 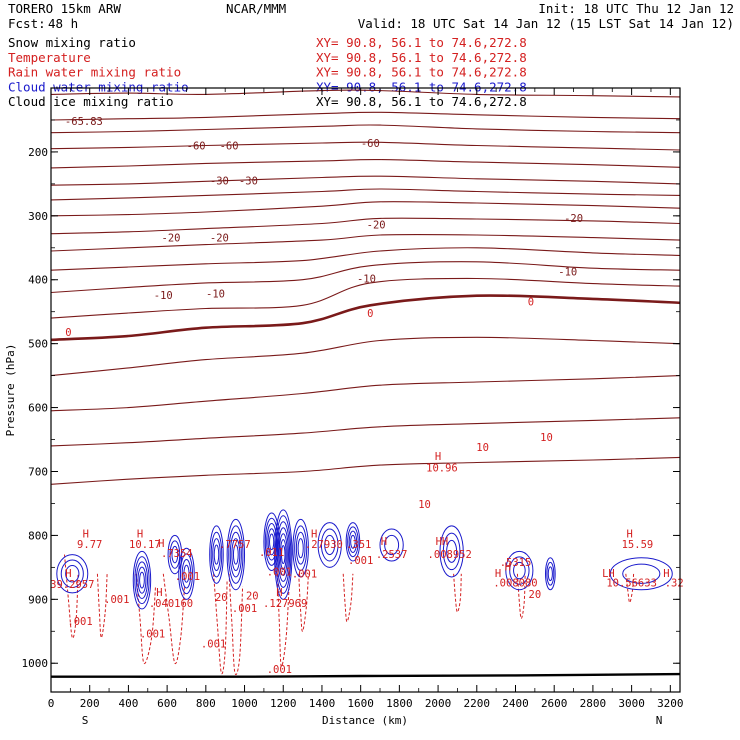 What do you see at coordinates (94, 72) in the screenshot?
I see `field-name: Rain water mixing ratio` at bounding box center [94, 72].